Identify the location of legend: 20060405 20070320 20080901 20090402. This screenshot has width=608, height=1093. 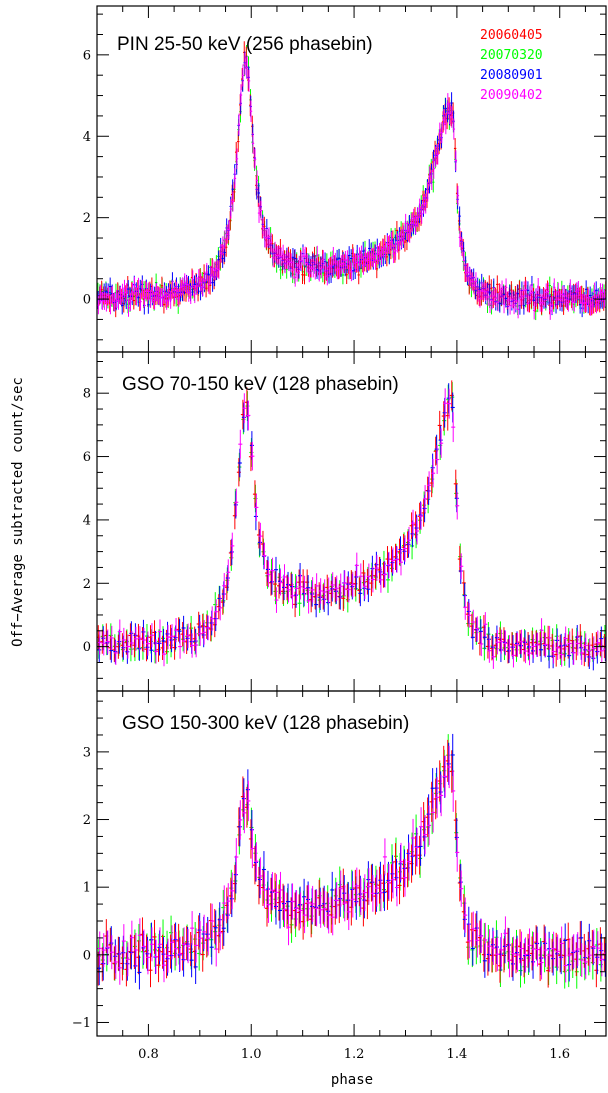
(511, 65).